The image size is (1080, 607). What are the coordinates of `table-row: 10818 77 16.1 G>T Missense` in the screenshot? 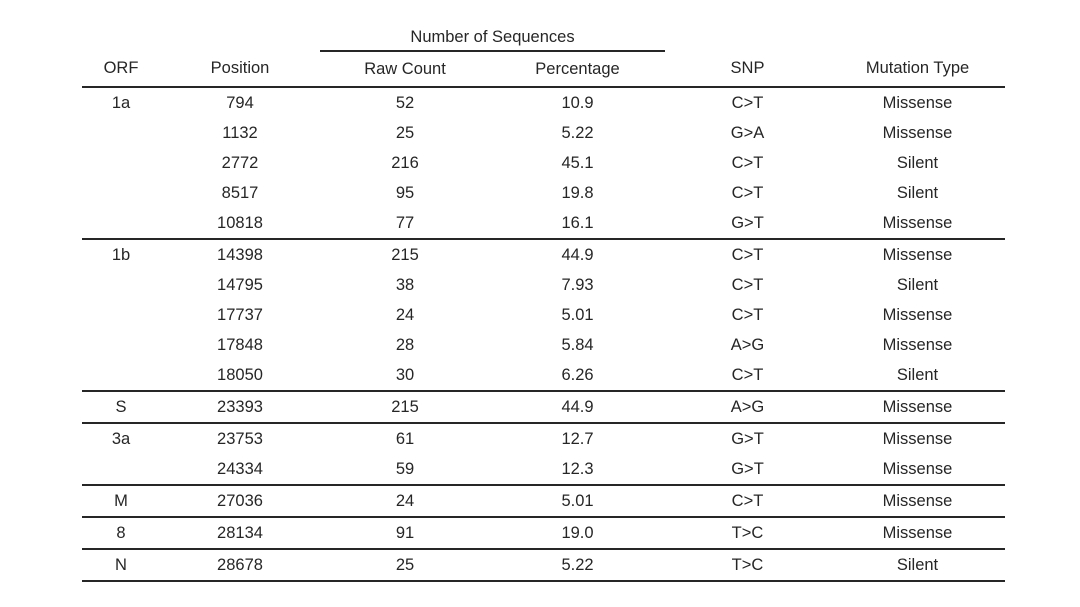 It's located at (543, 223).